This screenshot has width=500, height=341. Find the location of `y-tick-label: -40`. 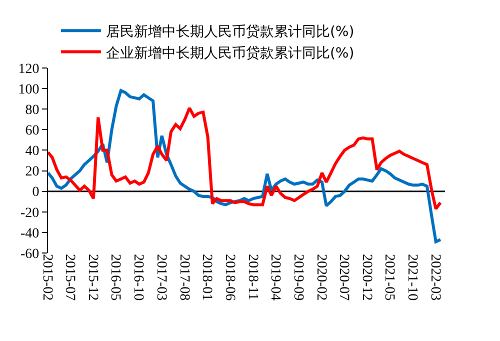

y-tick-label: -40 is located at coordinates (30, 234).